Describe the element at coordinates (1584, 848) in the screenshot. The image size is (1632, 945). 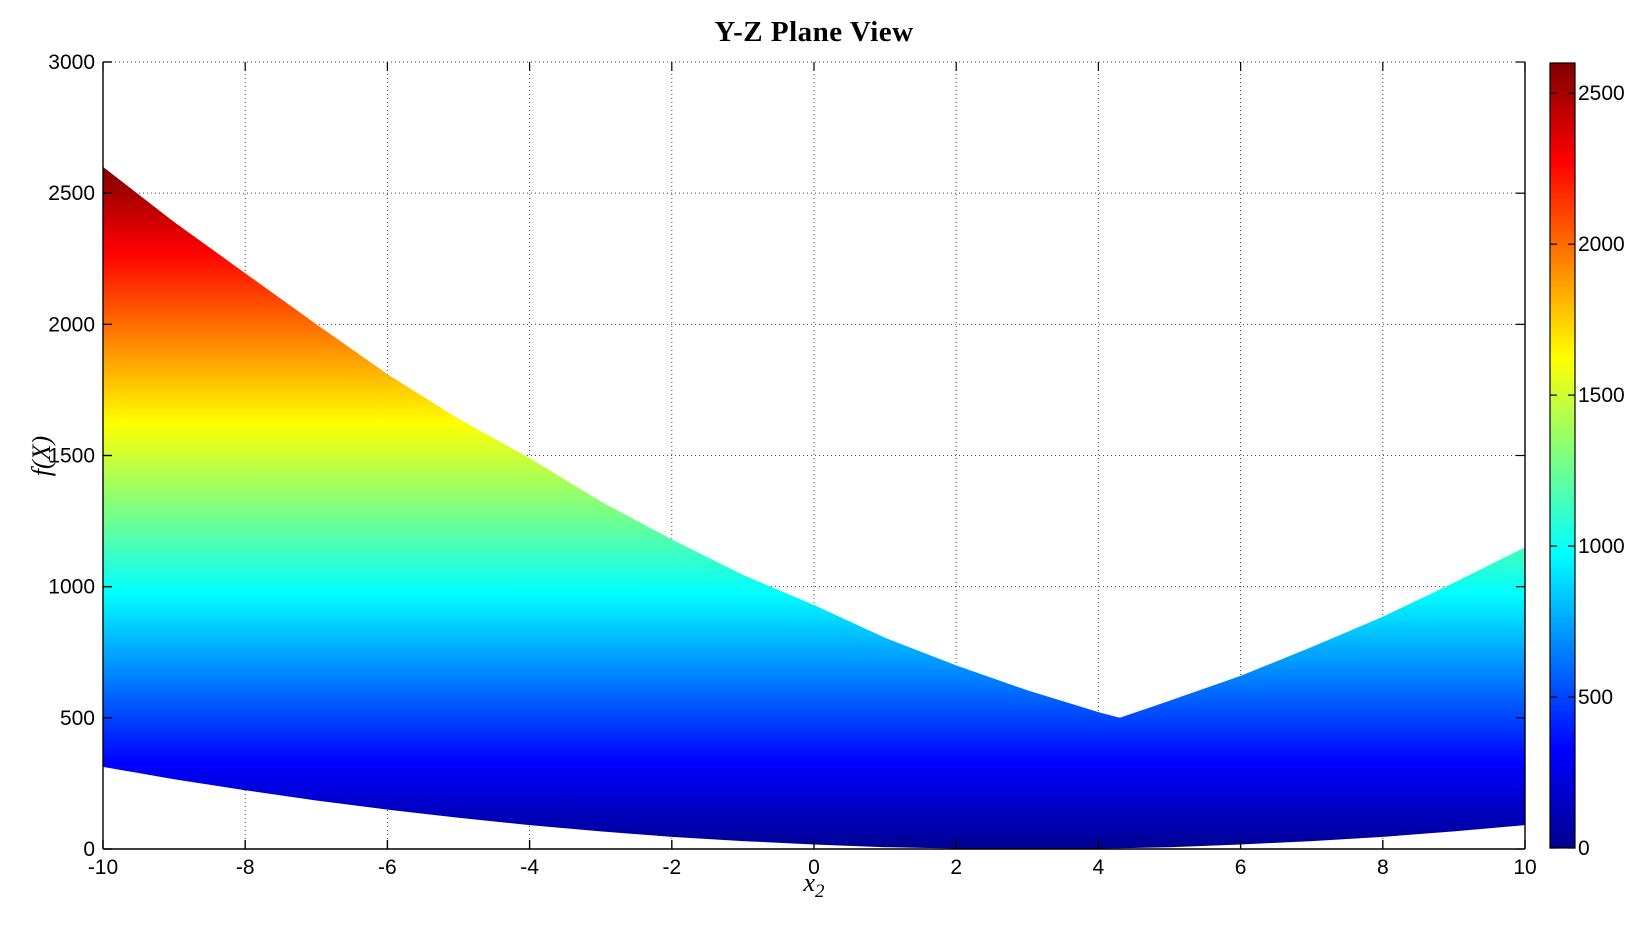
I see `colorbar-tick-label: 0` at that location.